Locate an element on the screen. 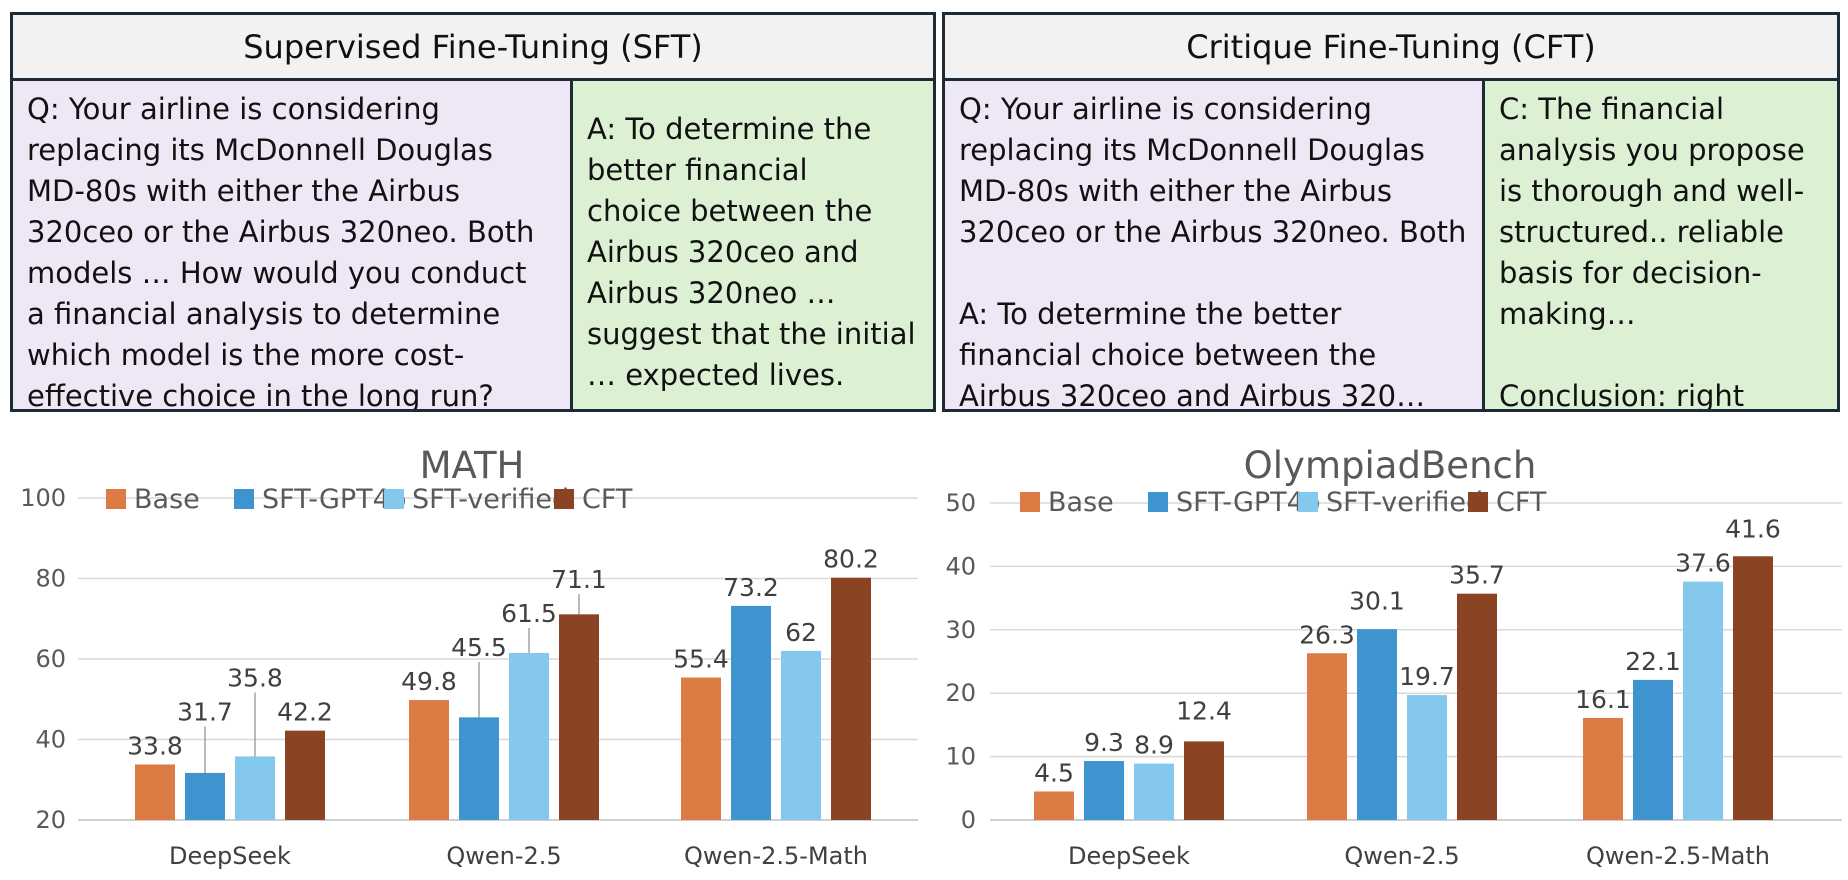 The height and width of the screenshot is (880, 1848). cft-conclusion: Conclusion: right is located at coordinates (1622, 394).